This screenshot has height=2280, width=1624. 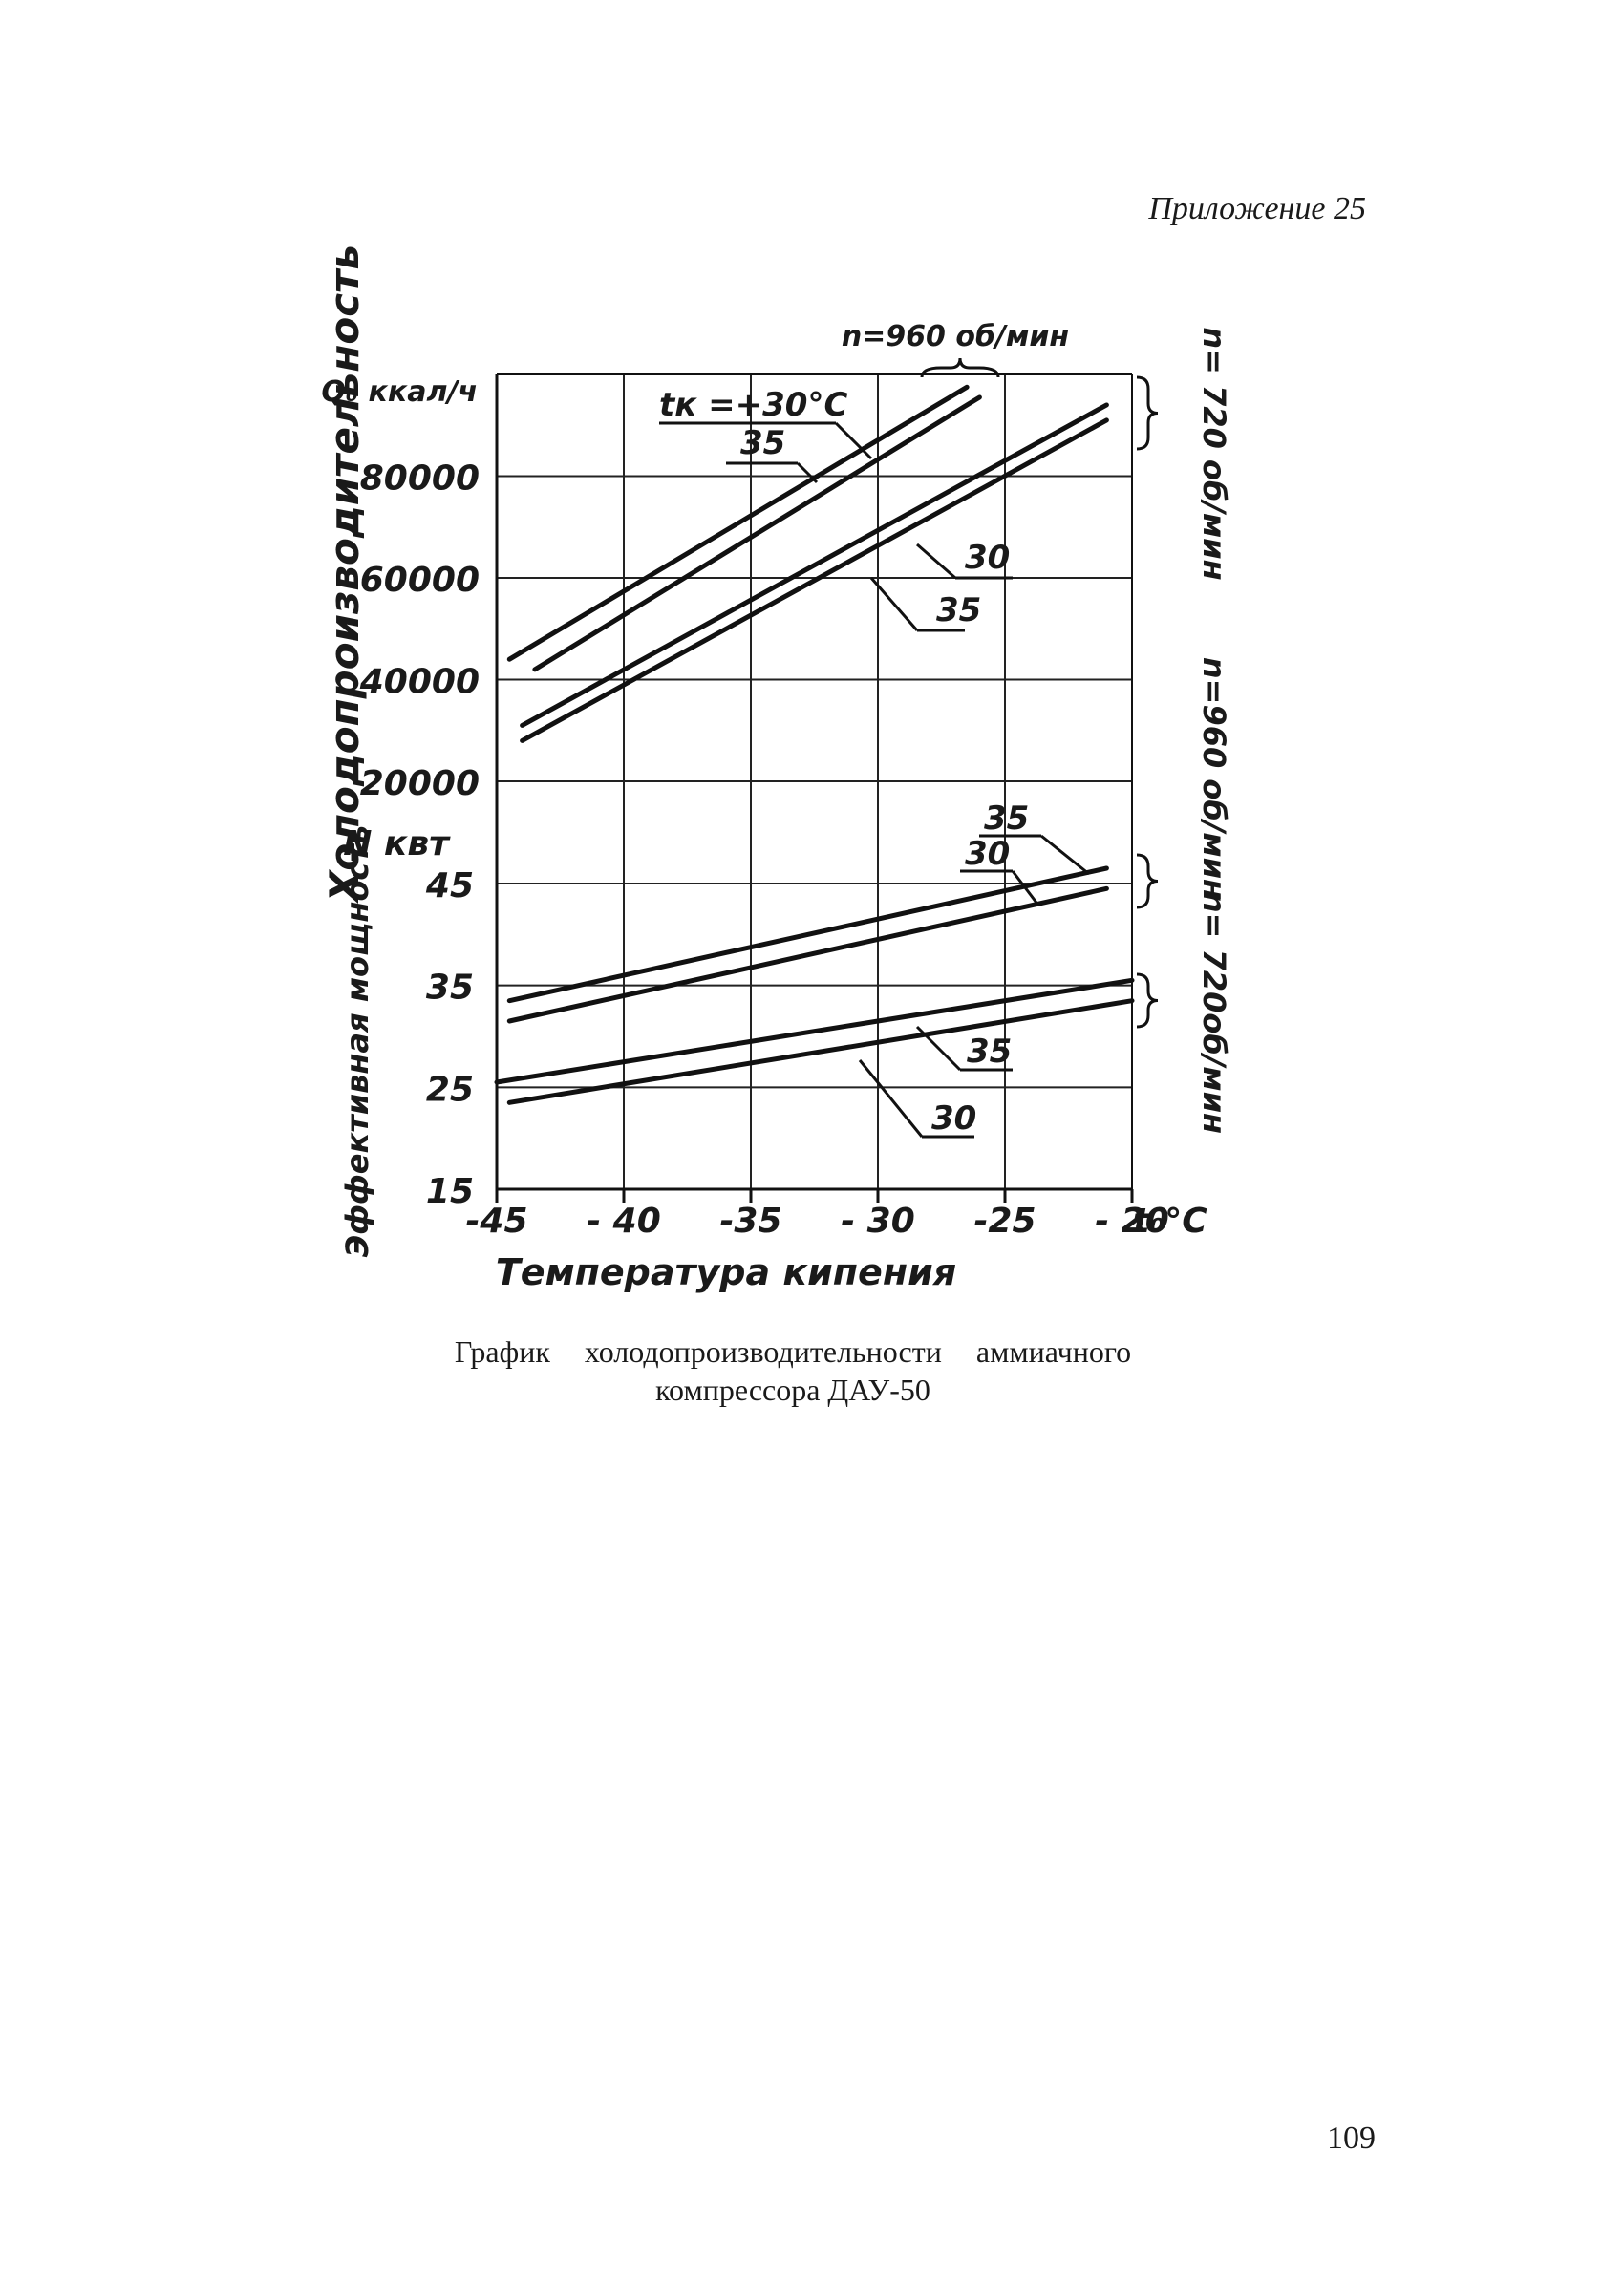 I want to click on lower-annotation-2-leader, so click(x=1025, y=887).